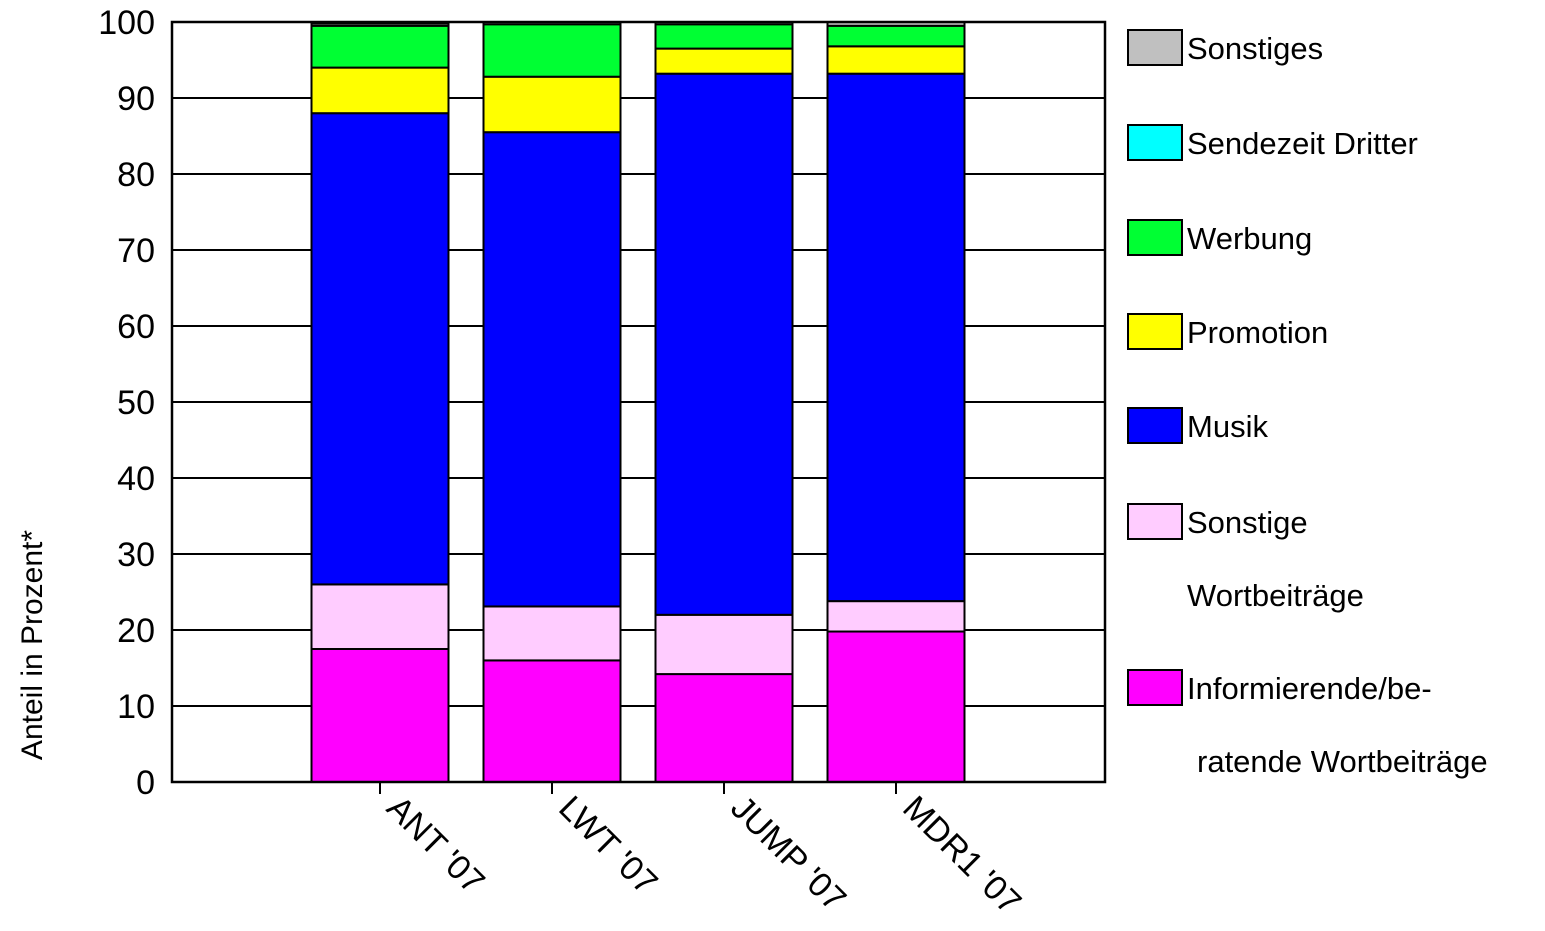  Describe the element at coordinates (136, 99) in the screenshot. I see `y-tick-label-90: 90` at that location.